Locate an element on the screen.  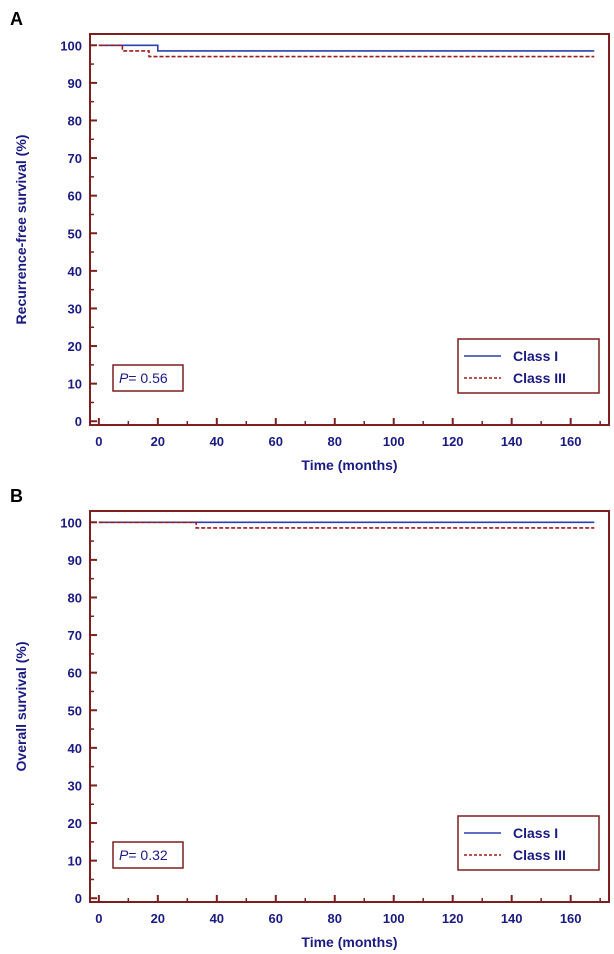
y-axis-title: Recurrence-free survival (%) is located at coordinates (21, 230).